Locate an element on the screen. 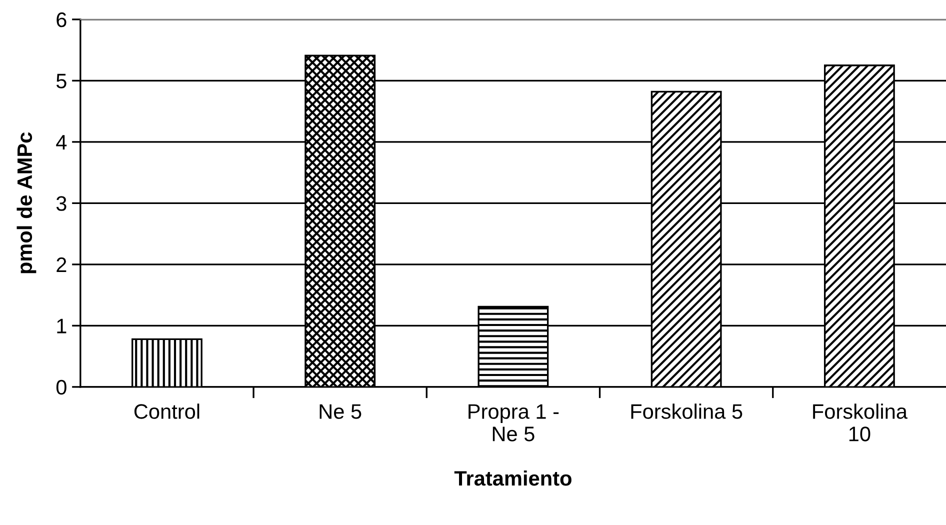 This screenshot has width=946, height=525. y-tick-label: 2 is located at coordinates (61, 264).